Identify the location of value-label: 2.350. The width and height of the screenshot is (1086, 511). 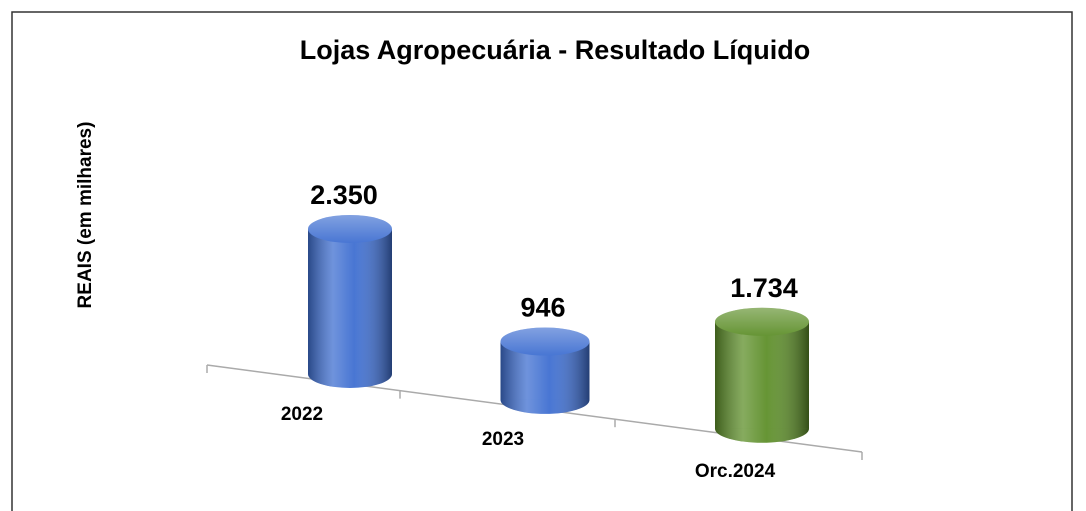
(344, 195).